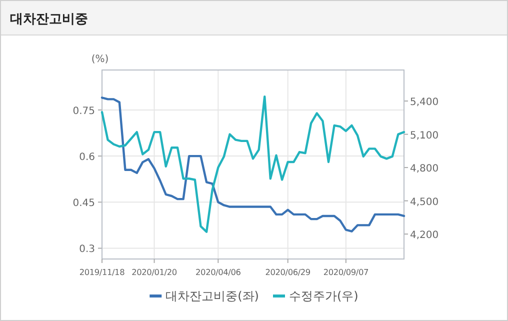 The height and width of the screenshot is (321, 508). Describe the element at coordinates (424, 136) in the screenshot. I see `y2-tick-label: 5,100` at that location.